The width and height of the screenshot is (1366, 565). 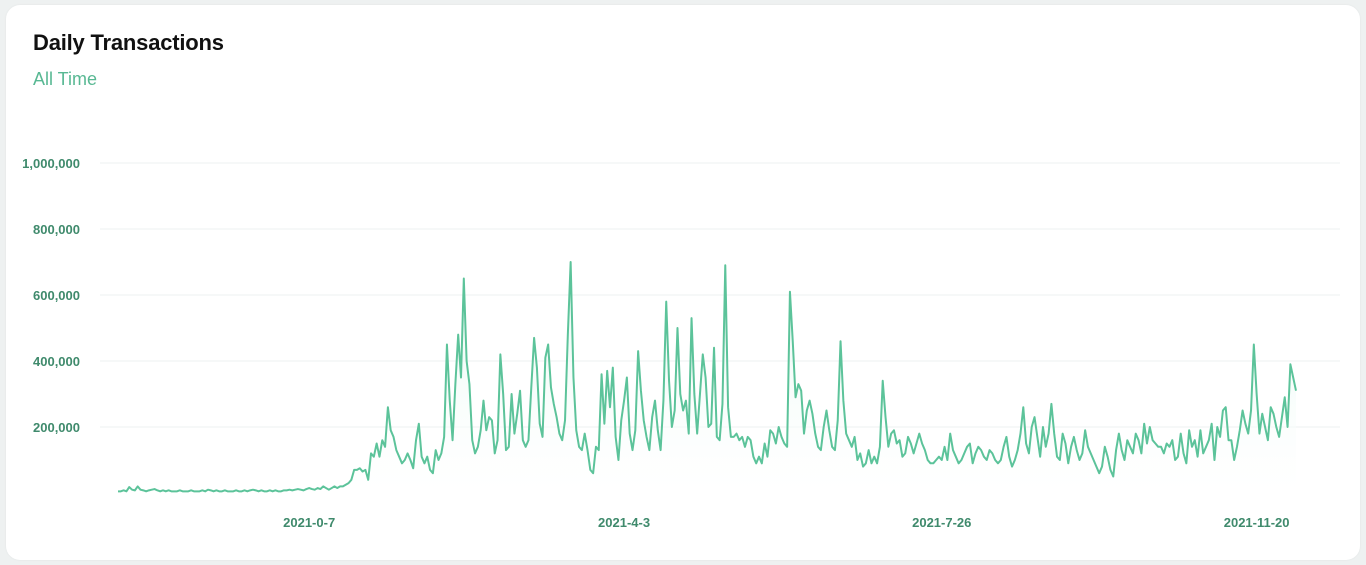 What do you see at coordinates (786, 522) in the screenshot?
I see `x-axis-labels: 2021-0-7 2021-4-3 2021-7-26 2021-11-20` at bounding box center [786, 522].